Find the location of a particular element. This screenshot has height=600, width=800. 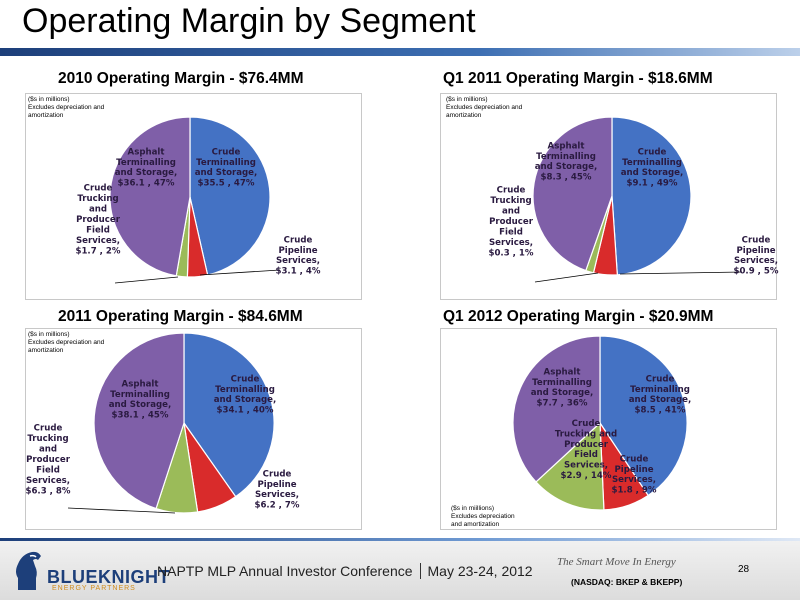

slice-label-line: $2.9 , 14% is located at coordinates (585, 476).